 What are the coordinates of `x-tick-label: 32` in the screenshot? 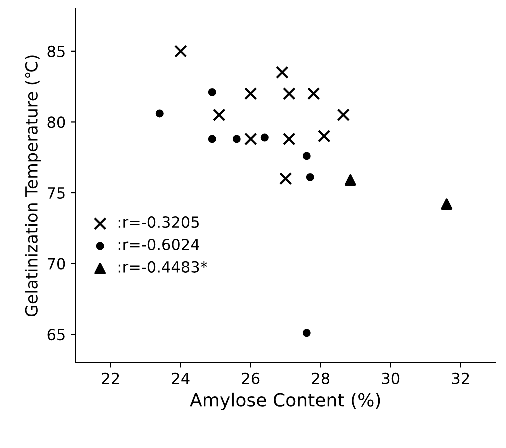 It's located at (461, 378).